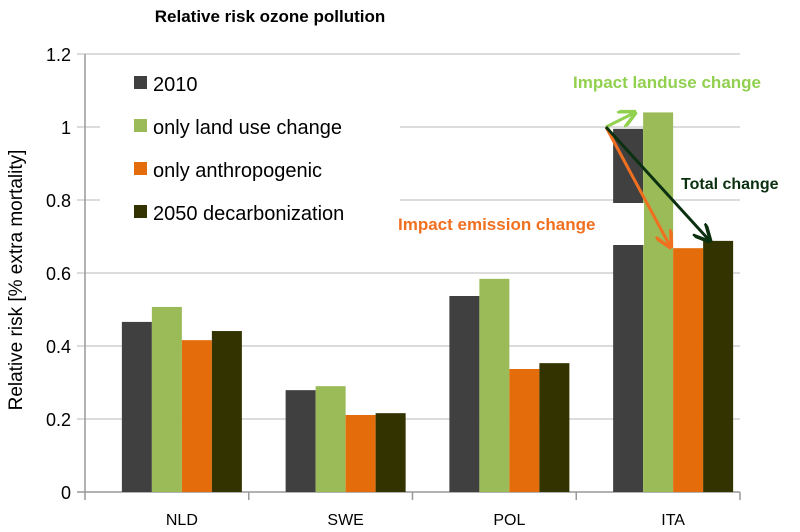 This screenshot has height=532, width=800. I want to click on y-tick-label: 1, so click(66, 128).